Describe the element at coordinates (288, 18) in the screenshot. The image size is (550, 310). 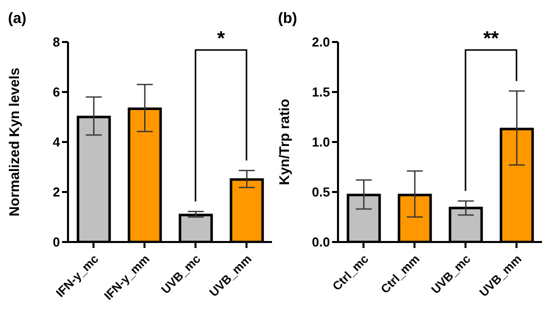
I see `chart-title: (b)` at that location.